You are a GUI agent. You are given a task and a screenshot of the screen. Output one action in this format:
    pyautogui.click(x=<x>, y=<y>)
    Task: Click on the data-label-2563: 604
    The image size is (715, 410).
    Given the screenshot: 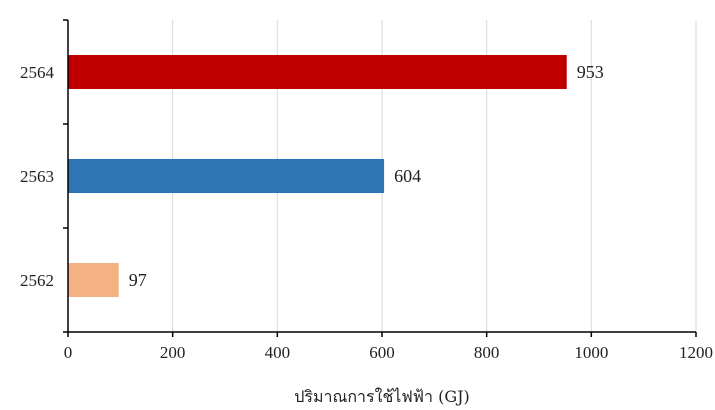 What is the action you would take?
    pyautogui.click(x=407, y=176)
    